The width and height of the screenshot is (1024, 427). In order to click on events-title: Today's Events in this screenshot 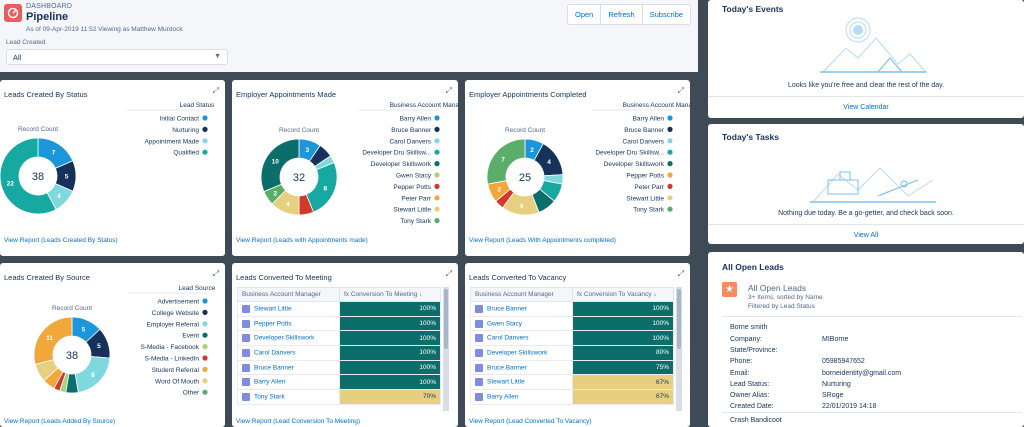, I will do `click(753, 9)`.